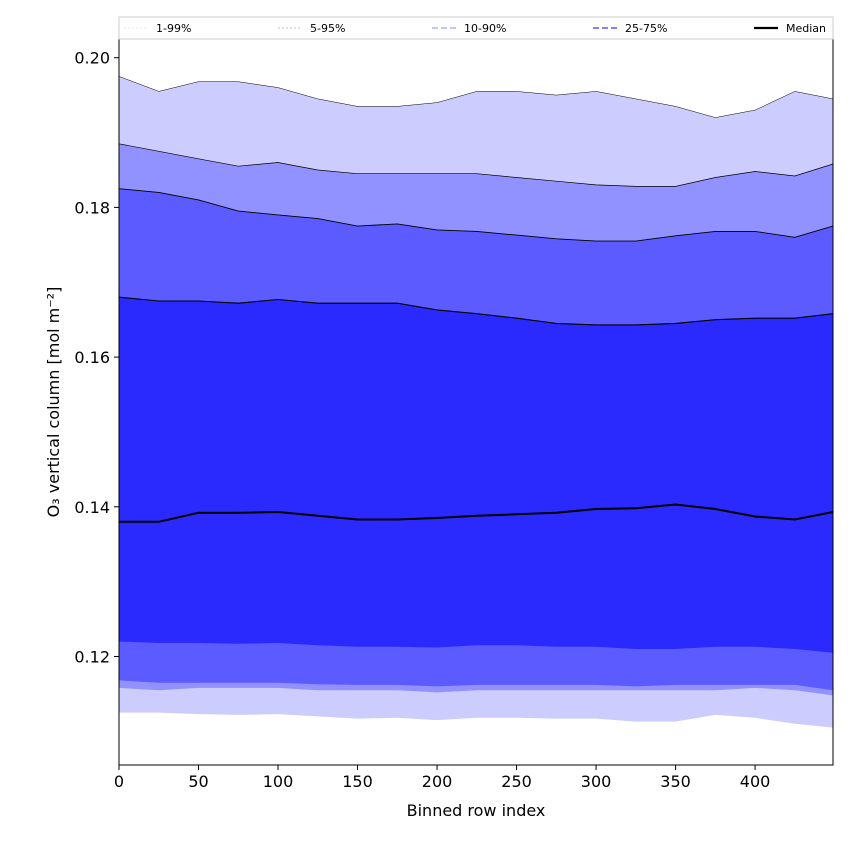  I want to click on y-tick-label: 0.18, so click(92, 207).